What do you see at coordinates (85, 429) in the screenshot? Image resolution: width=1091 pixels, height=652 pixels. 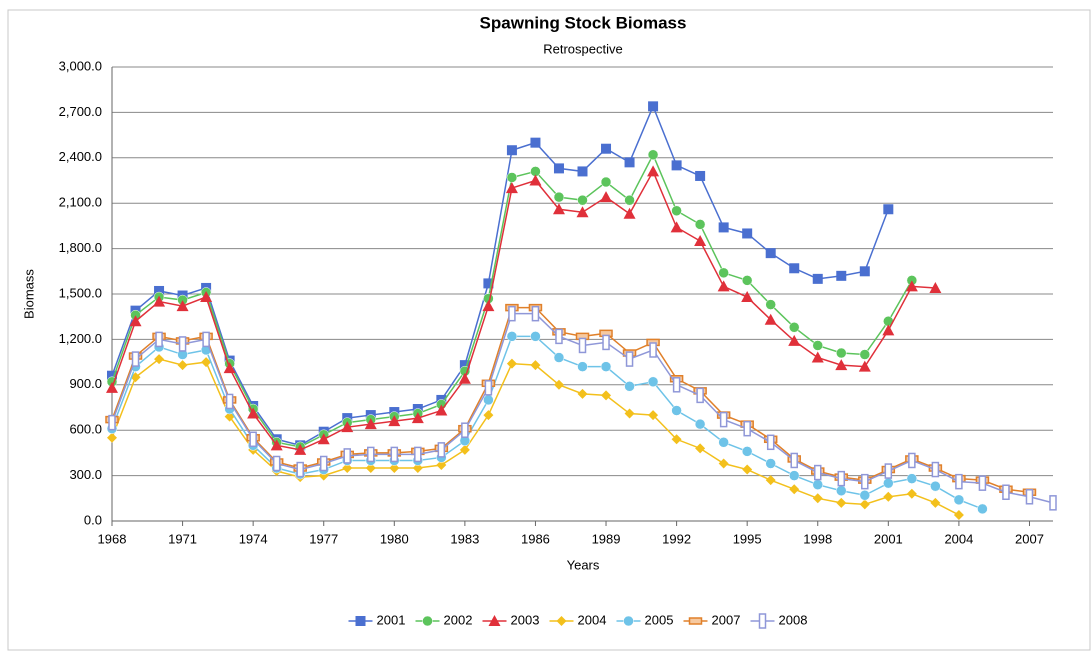 I see `y-tick-label: 600.0` at bounding box center [85, 429].